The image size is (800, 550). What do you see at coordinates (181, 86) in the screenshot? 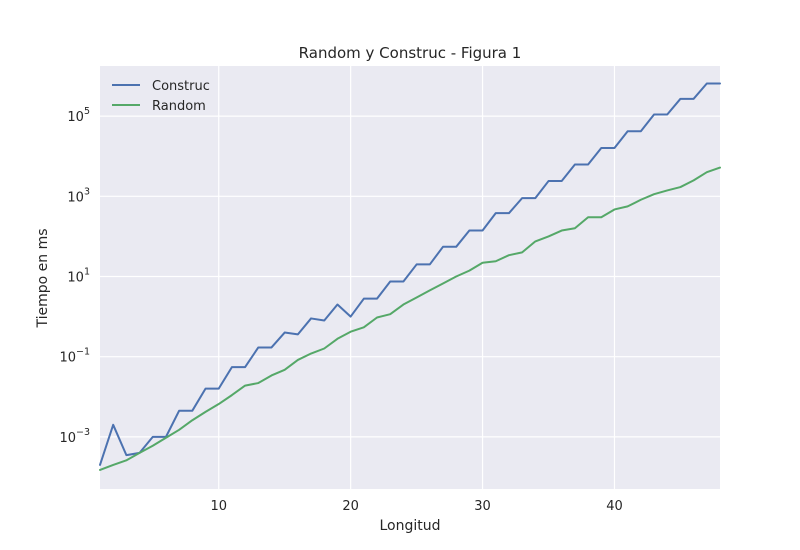
I see `legend-label-construc: Construc` at bounding box center [181, 86].